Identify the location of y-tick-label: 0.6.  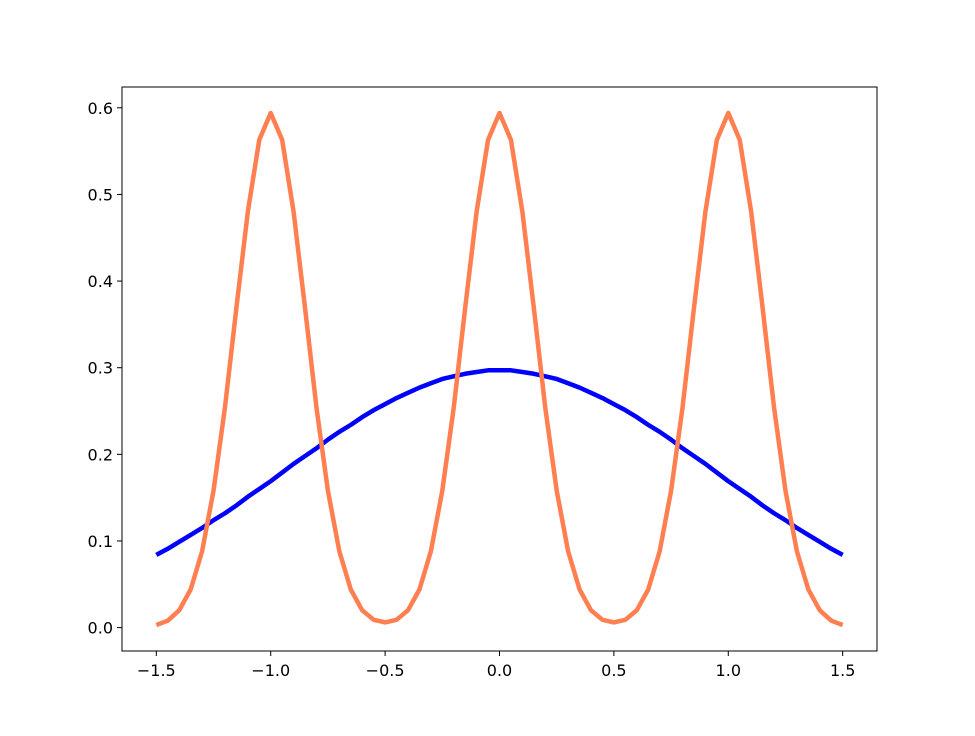
(100, 108).